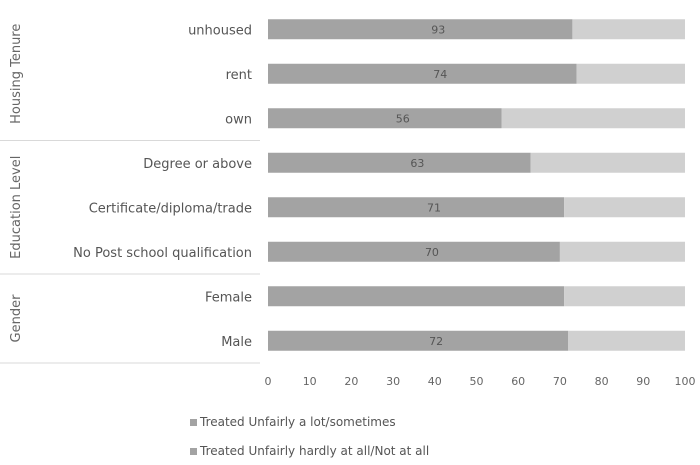 The height and width of the screenshot is (465, 700). I want to click on group-label-1: Housing Tenure, so click(16, 74).